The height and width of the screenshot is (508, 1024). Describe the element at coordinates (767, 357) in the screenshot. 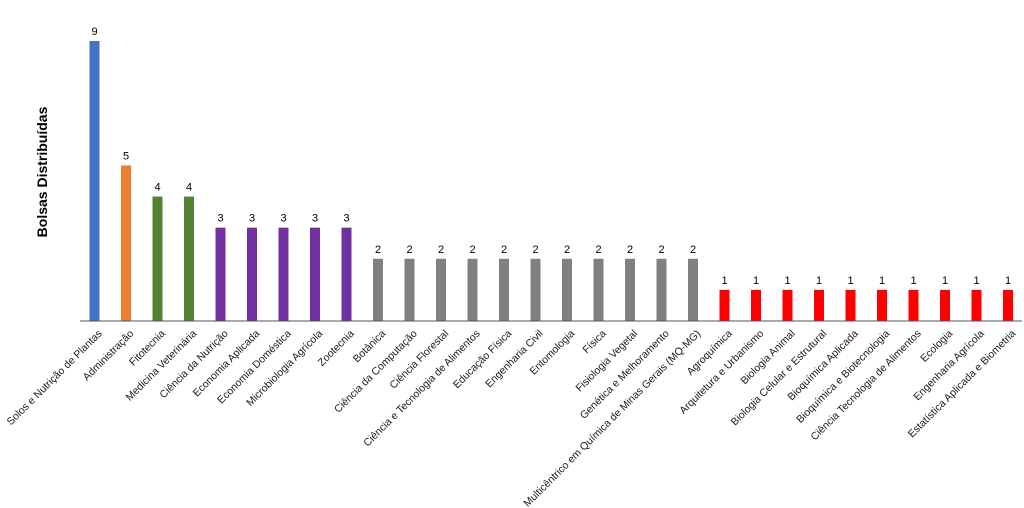

I see `category-label: Biologia Animal` at that location.